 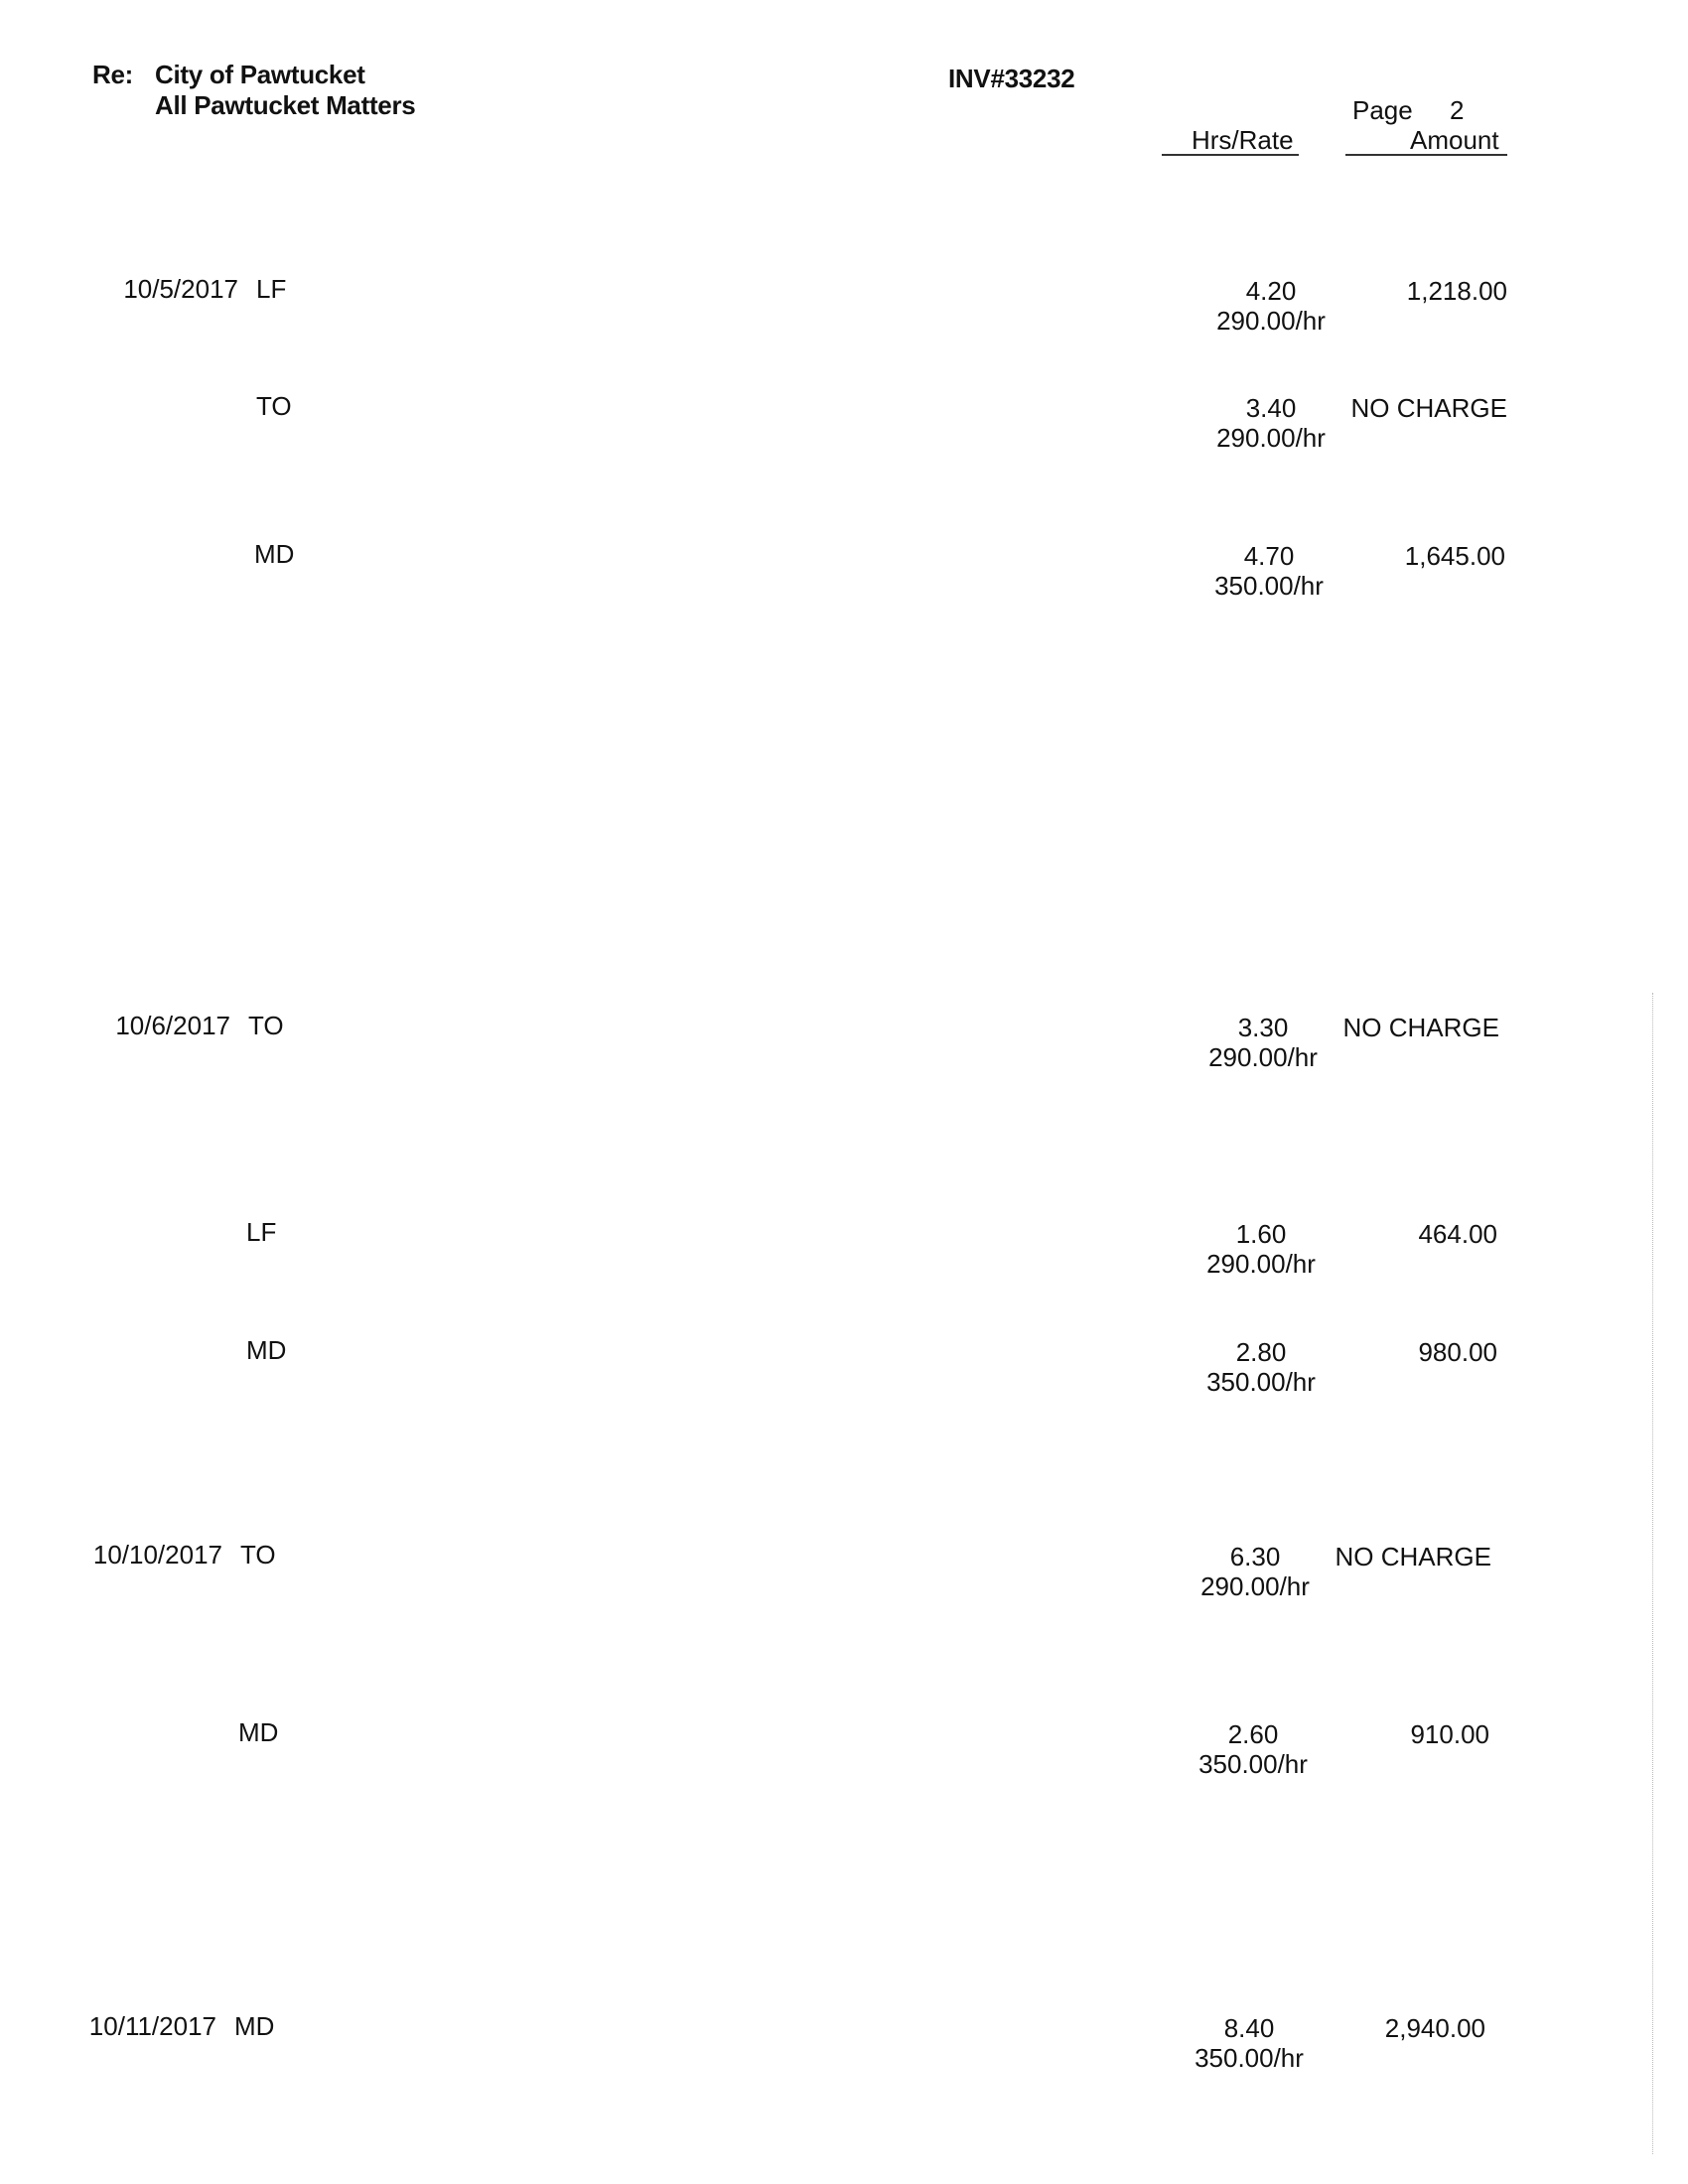 What do you see at coordinates (1434, 2028) in the screenshot?
I see `entry-amount: 2,940.00` at bounding box center [1434, 2028].